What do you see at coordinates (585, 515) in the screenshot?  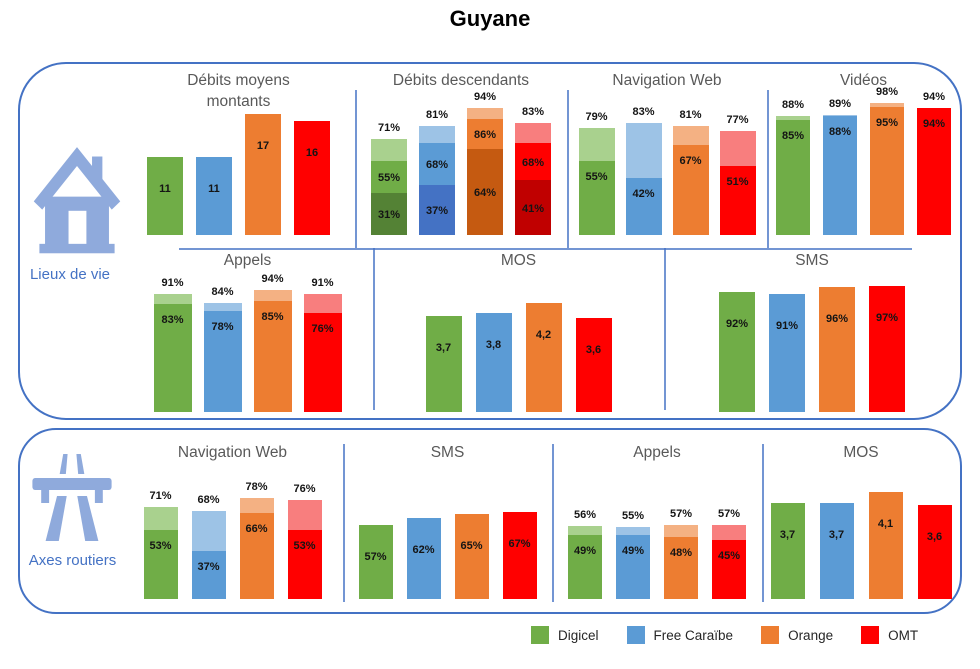 I see `value-label: 56%` at bounding box center [585, 515].